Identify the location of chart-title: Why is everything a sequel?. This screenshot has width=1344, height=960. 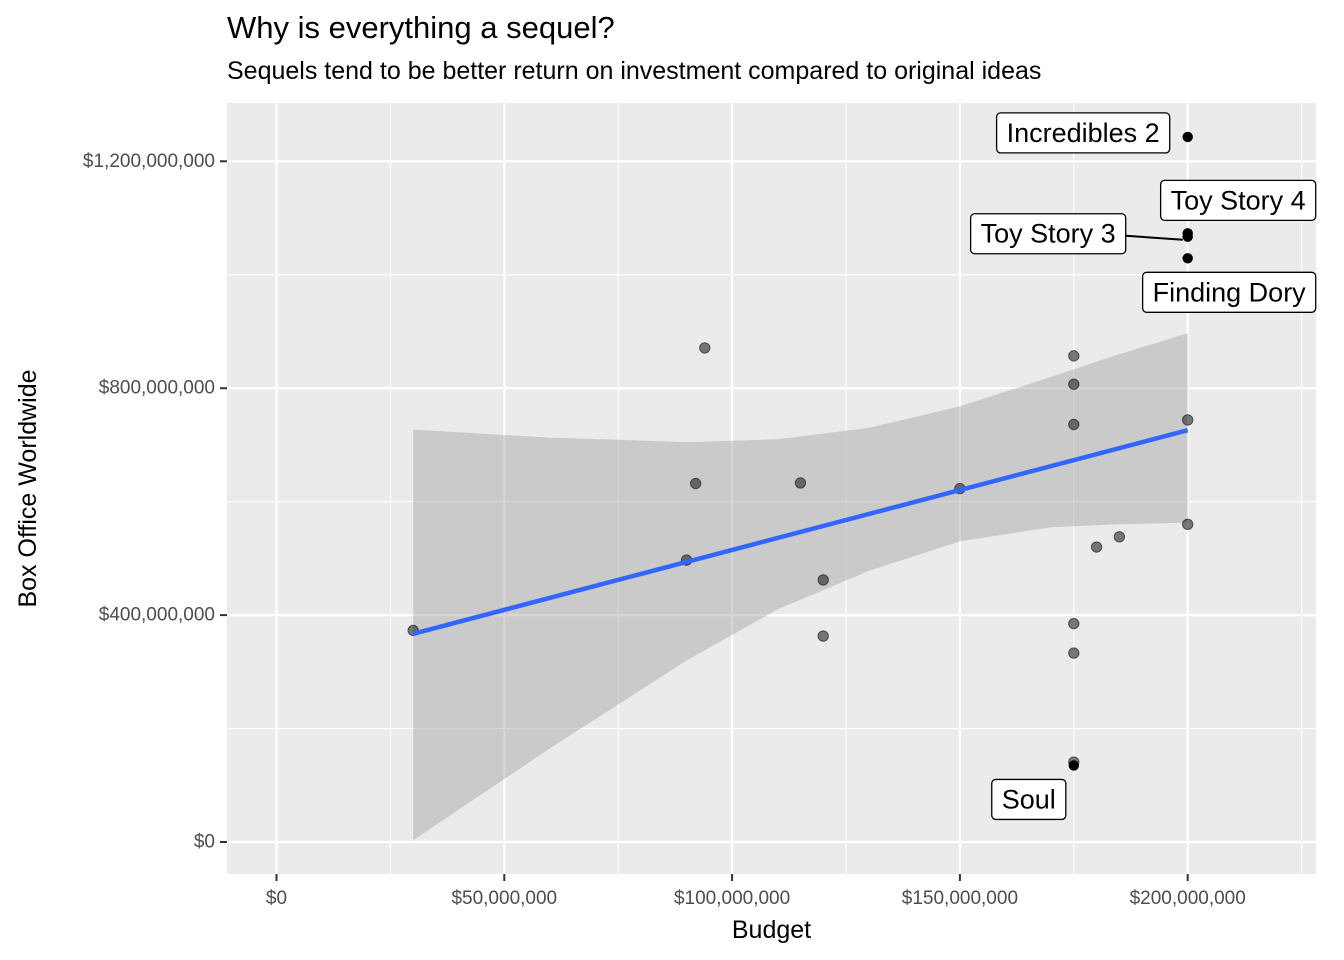
(421, 27).